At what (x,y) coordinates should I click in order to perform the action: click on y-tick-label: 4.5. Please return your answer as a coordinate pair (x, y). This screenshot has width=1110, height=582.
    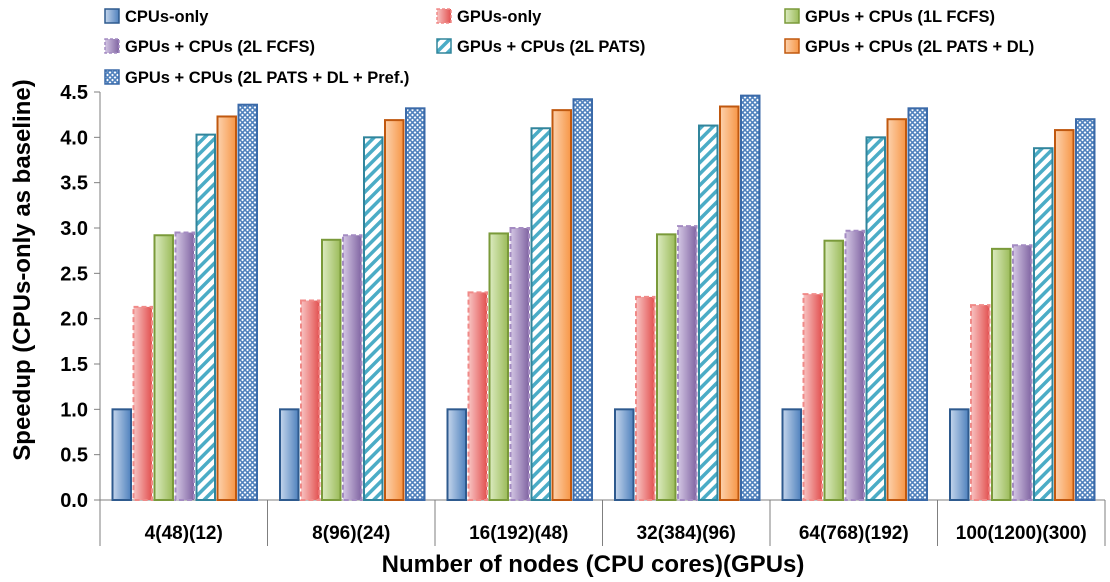
    Looking at the image, I should click on (74, 93).